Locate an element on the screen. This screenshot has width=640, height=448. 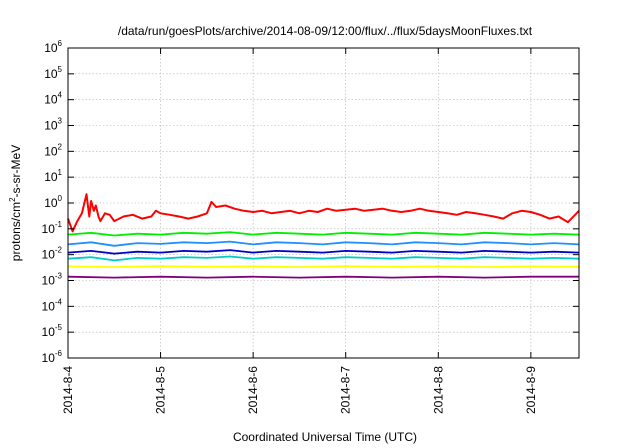
y-tick-label: 10⁻⁶ is located at coordinates (52, 357).